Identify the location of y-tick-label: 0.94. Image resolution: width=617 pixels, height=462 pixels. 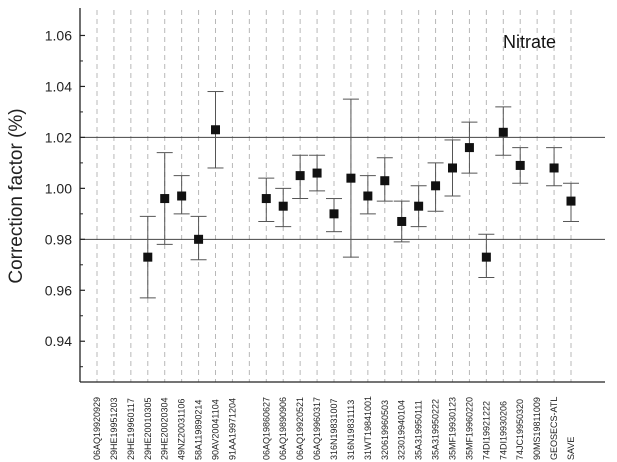
(58, 341).